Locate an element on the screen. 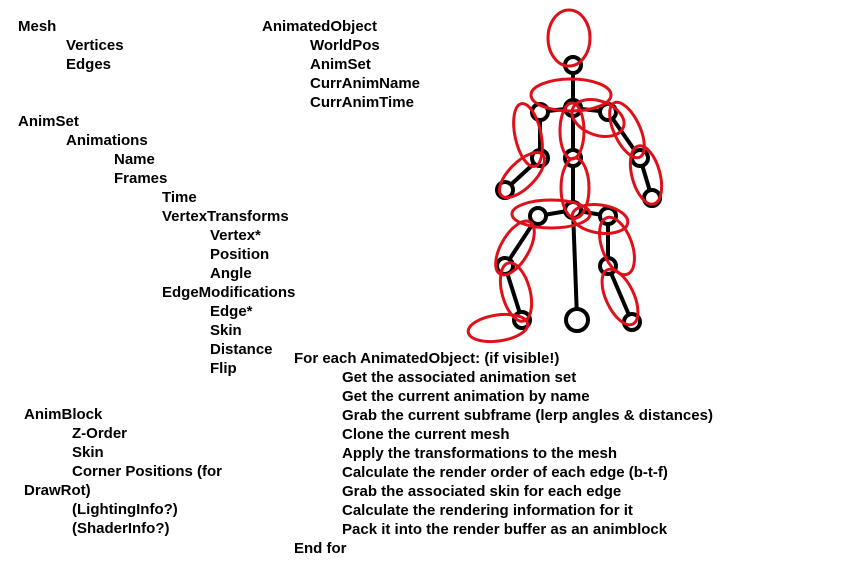 The height and width of the screenshot is (564, 865). anim-set-vertex-transforms: VertexTransforms is located at coordinates (225, 216).